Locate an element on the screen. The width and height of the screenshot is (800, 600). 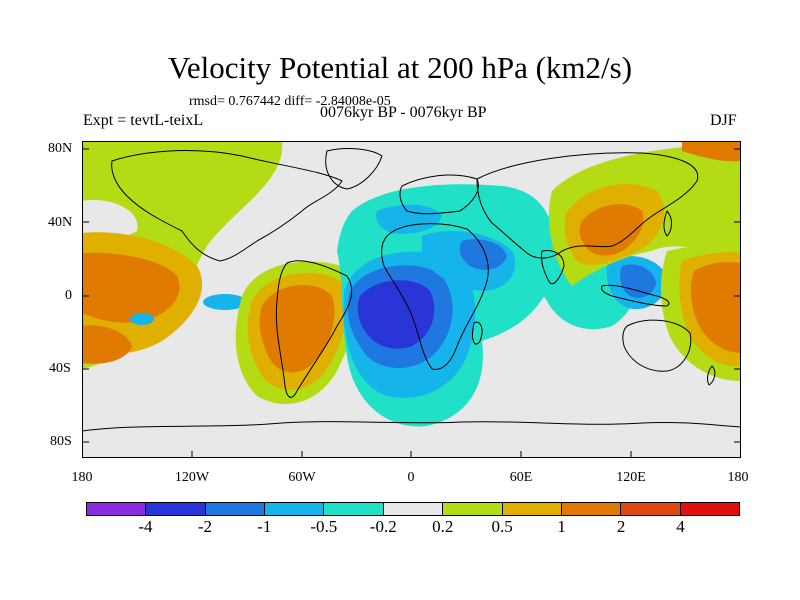
lat-label-0: 0 is located at coordinates (68, 295).